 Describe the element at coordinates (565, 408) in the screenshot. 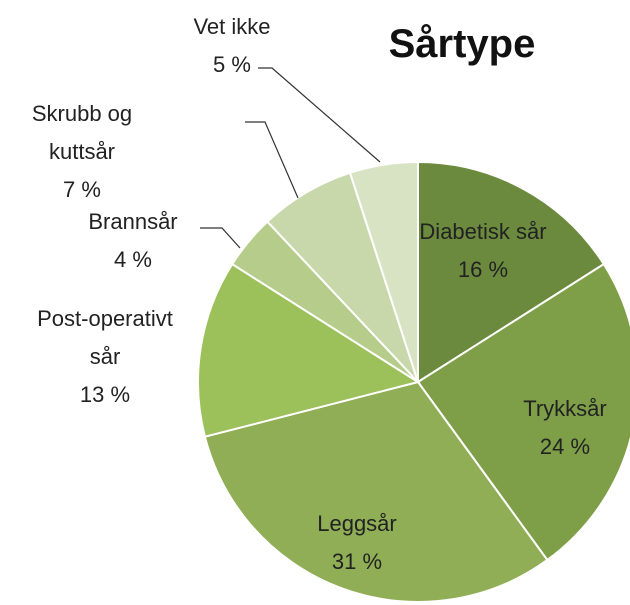

I see `category-label: Trykksår` at that location.